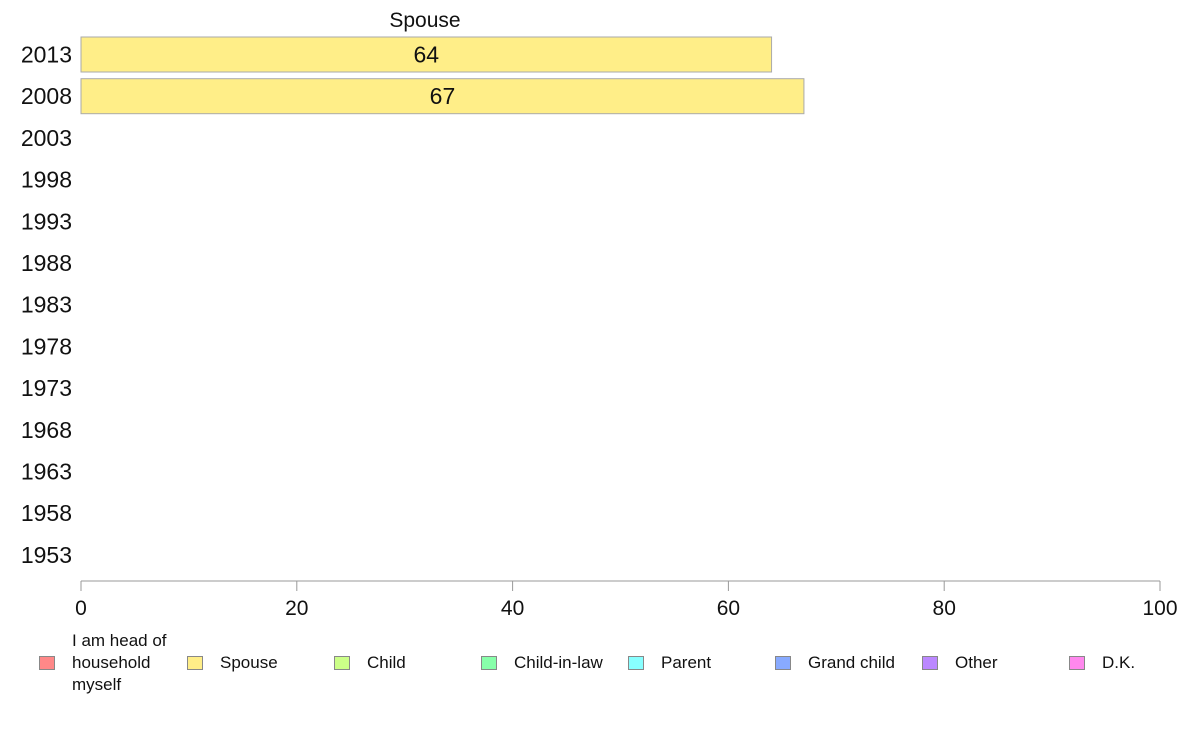 The width and height of the screenshot is (1188, 736). Describe the element at coordinates (81, 608) in the screenshot. I see `x-tick-label: 0` at that location.